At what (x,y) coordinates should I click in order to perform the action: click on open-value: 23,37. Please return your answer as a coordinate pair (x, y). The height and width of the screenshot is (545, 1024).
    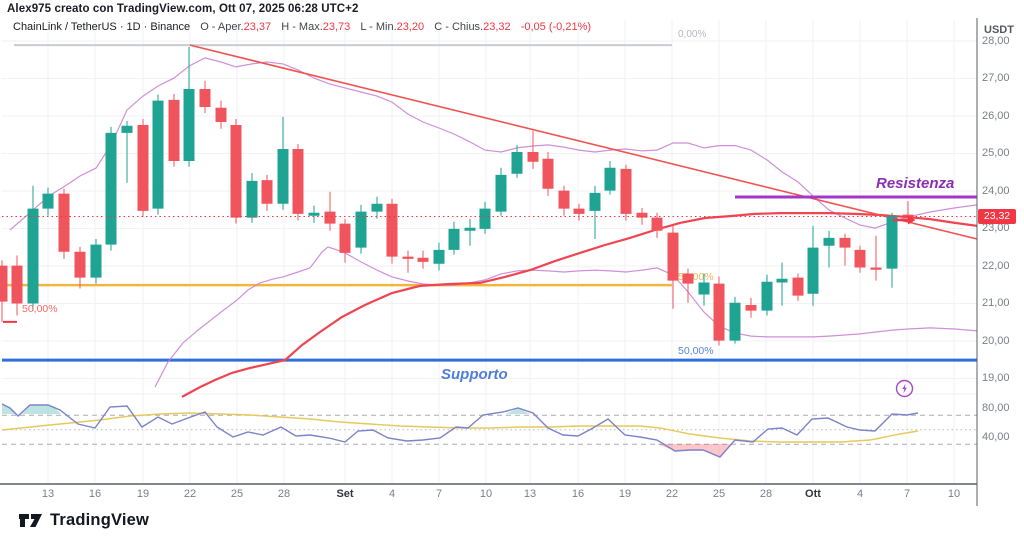
    Looking at the image, I should click on (257, 27).